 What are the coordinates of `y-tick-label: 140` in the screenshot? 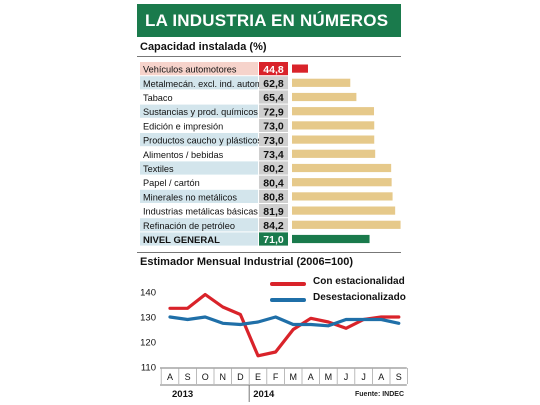 It's located at (148, 293).